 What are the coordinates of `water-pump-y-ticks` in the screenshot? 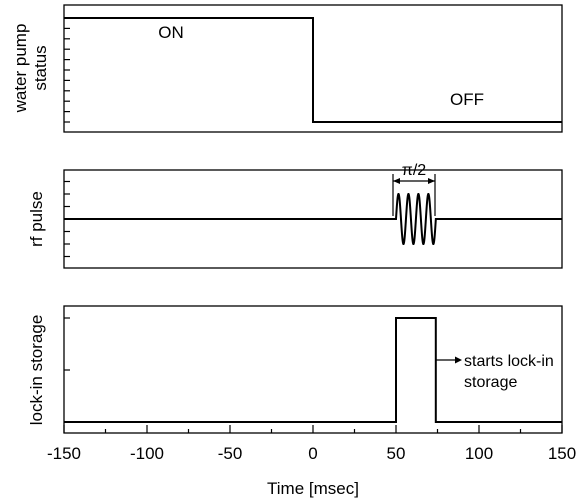 It's located at (67, 70).